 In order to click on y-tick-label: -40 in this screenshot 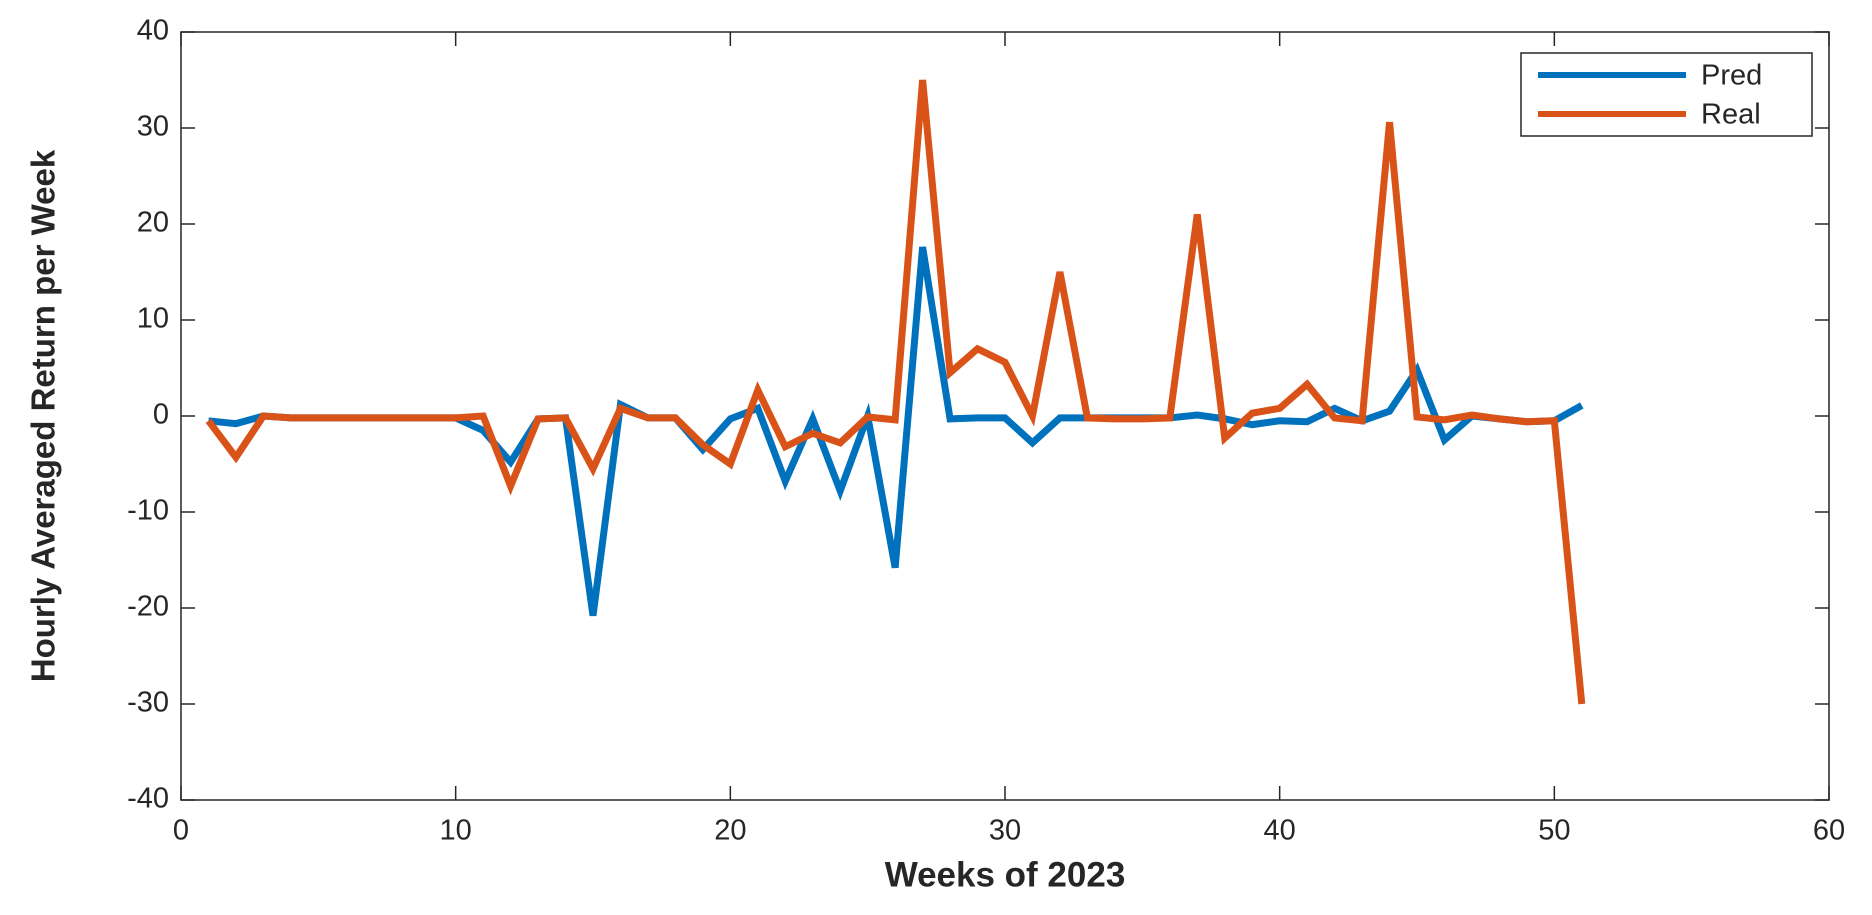, I will do `click(148, 799)`.